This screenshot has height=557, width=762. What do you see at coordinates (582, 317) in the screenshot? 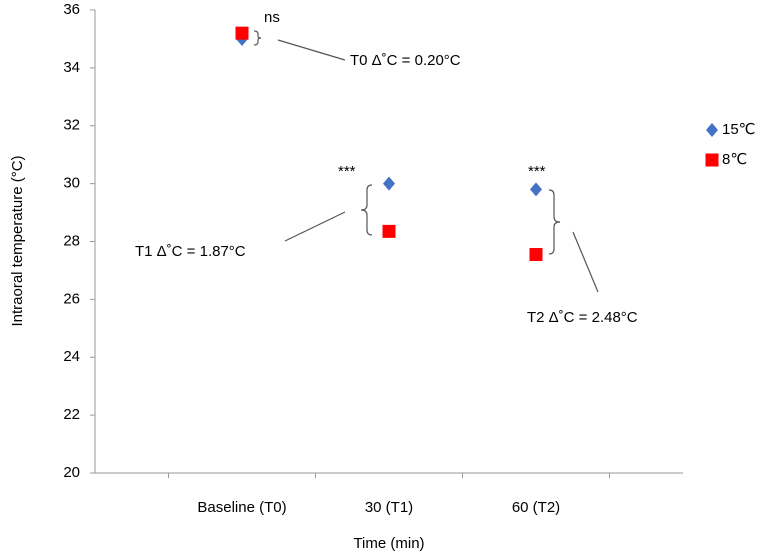
I see `annotation: T2 Δ˚C = 2.48°C` at bounding box center [582, 317].